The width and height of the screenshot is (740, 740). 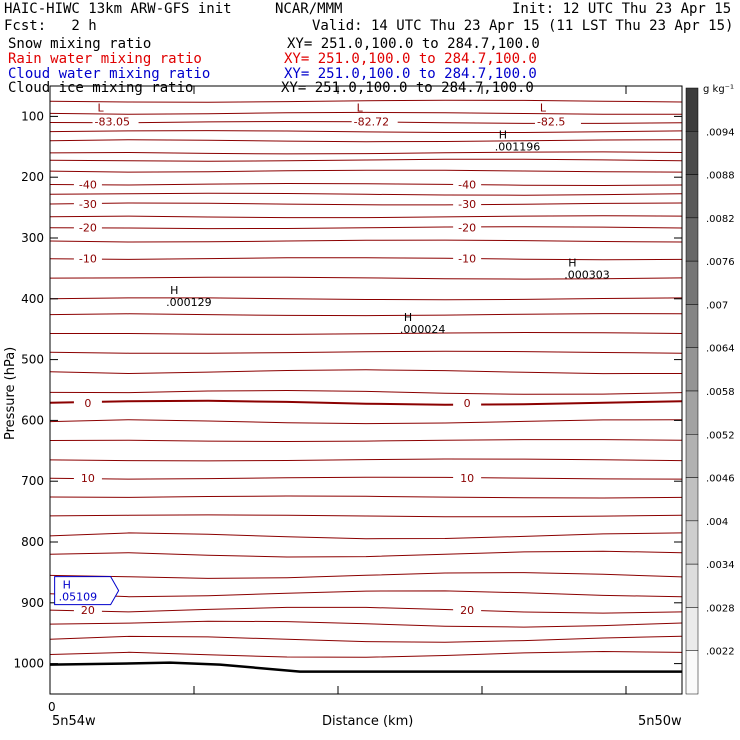 What do you see at coordinates (10, 393) in the screenshot?
I see `y-axis-title: Pressure (hPa)` at bounding box center [10, 393].